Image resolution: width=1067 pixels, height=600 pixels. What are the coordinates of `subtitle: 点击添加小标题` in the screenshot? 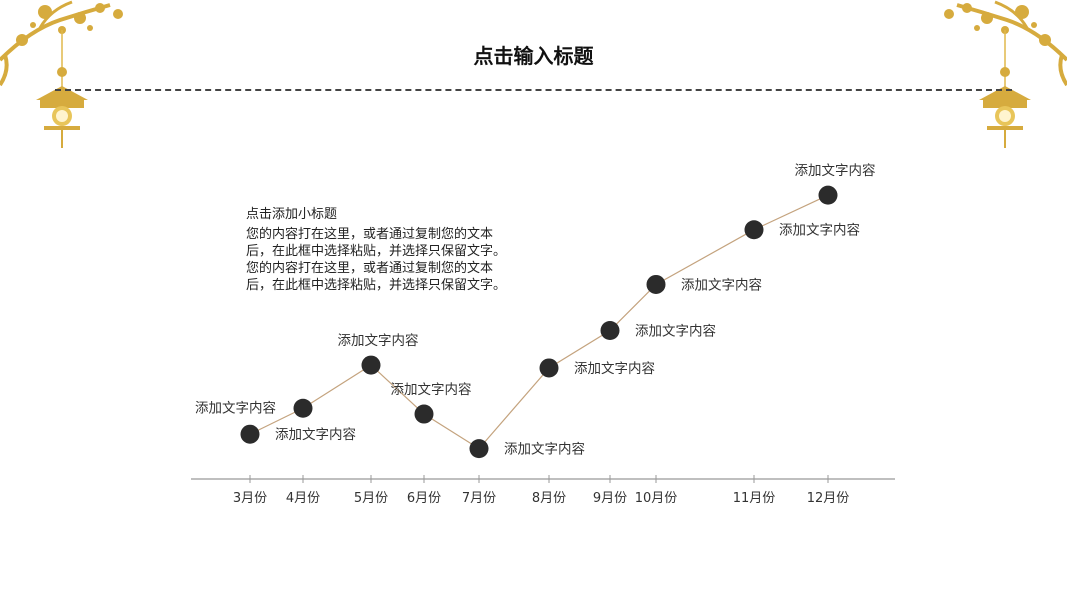 It's located at (292, 214).